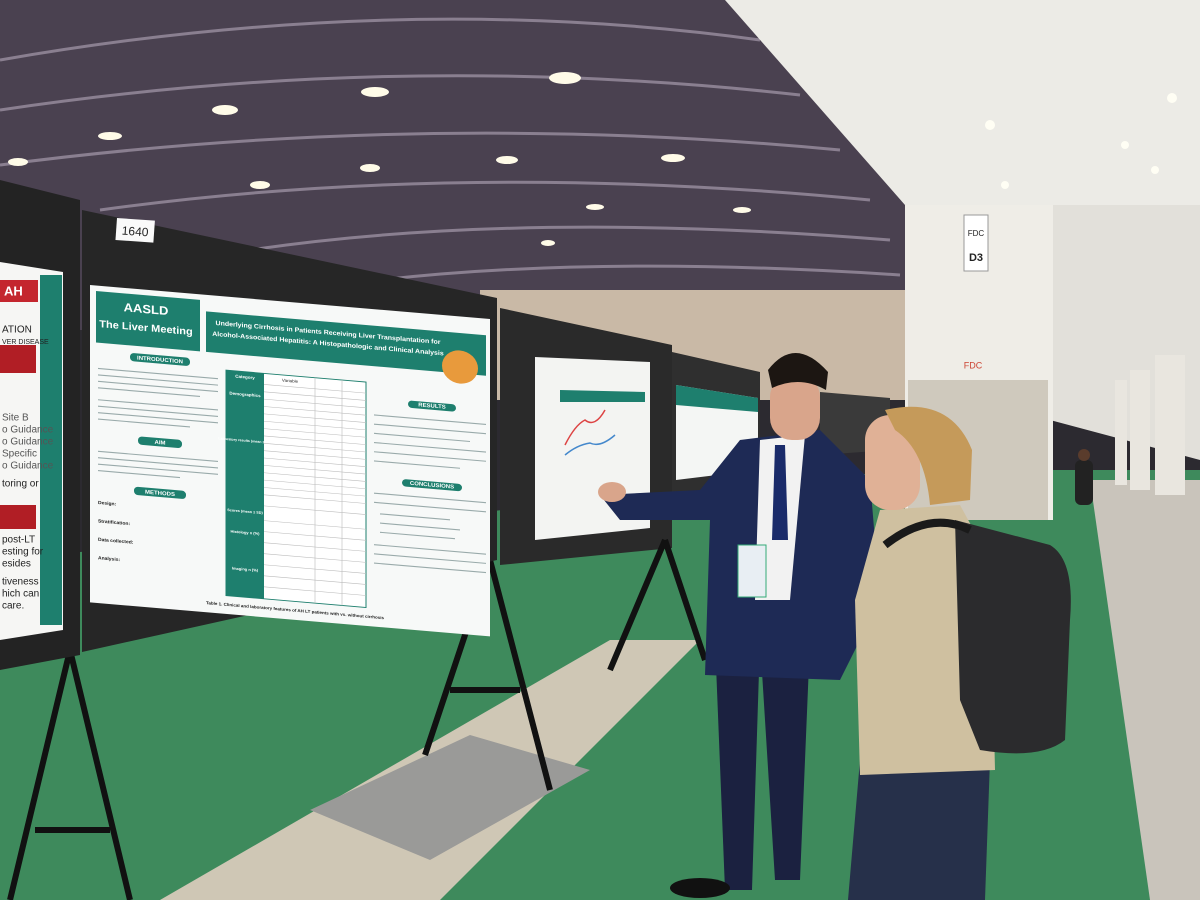  What do you see at coordinates (927, 533) in the screenshot?
I see `backpack-strap` at bounding box center [927, 533].